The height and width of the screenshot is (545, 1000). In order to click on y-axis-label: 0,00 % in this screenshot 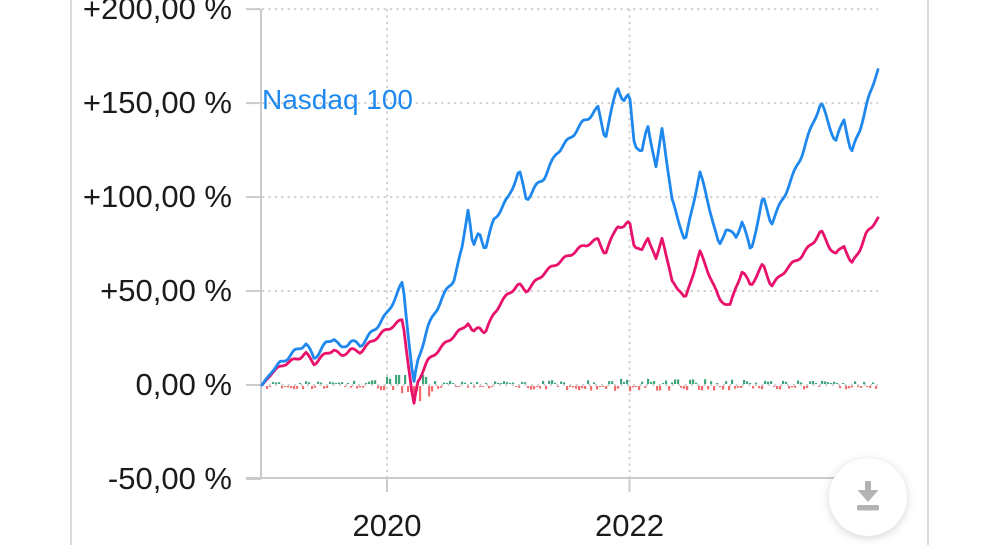, I will do `click(183, 384)`.